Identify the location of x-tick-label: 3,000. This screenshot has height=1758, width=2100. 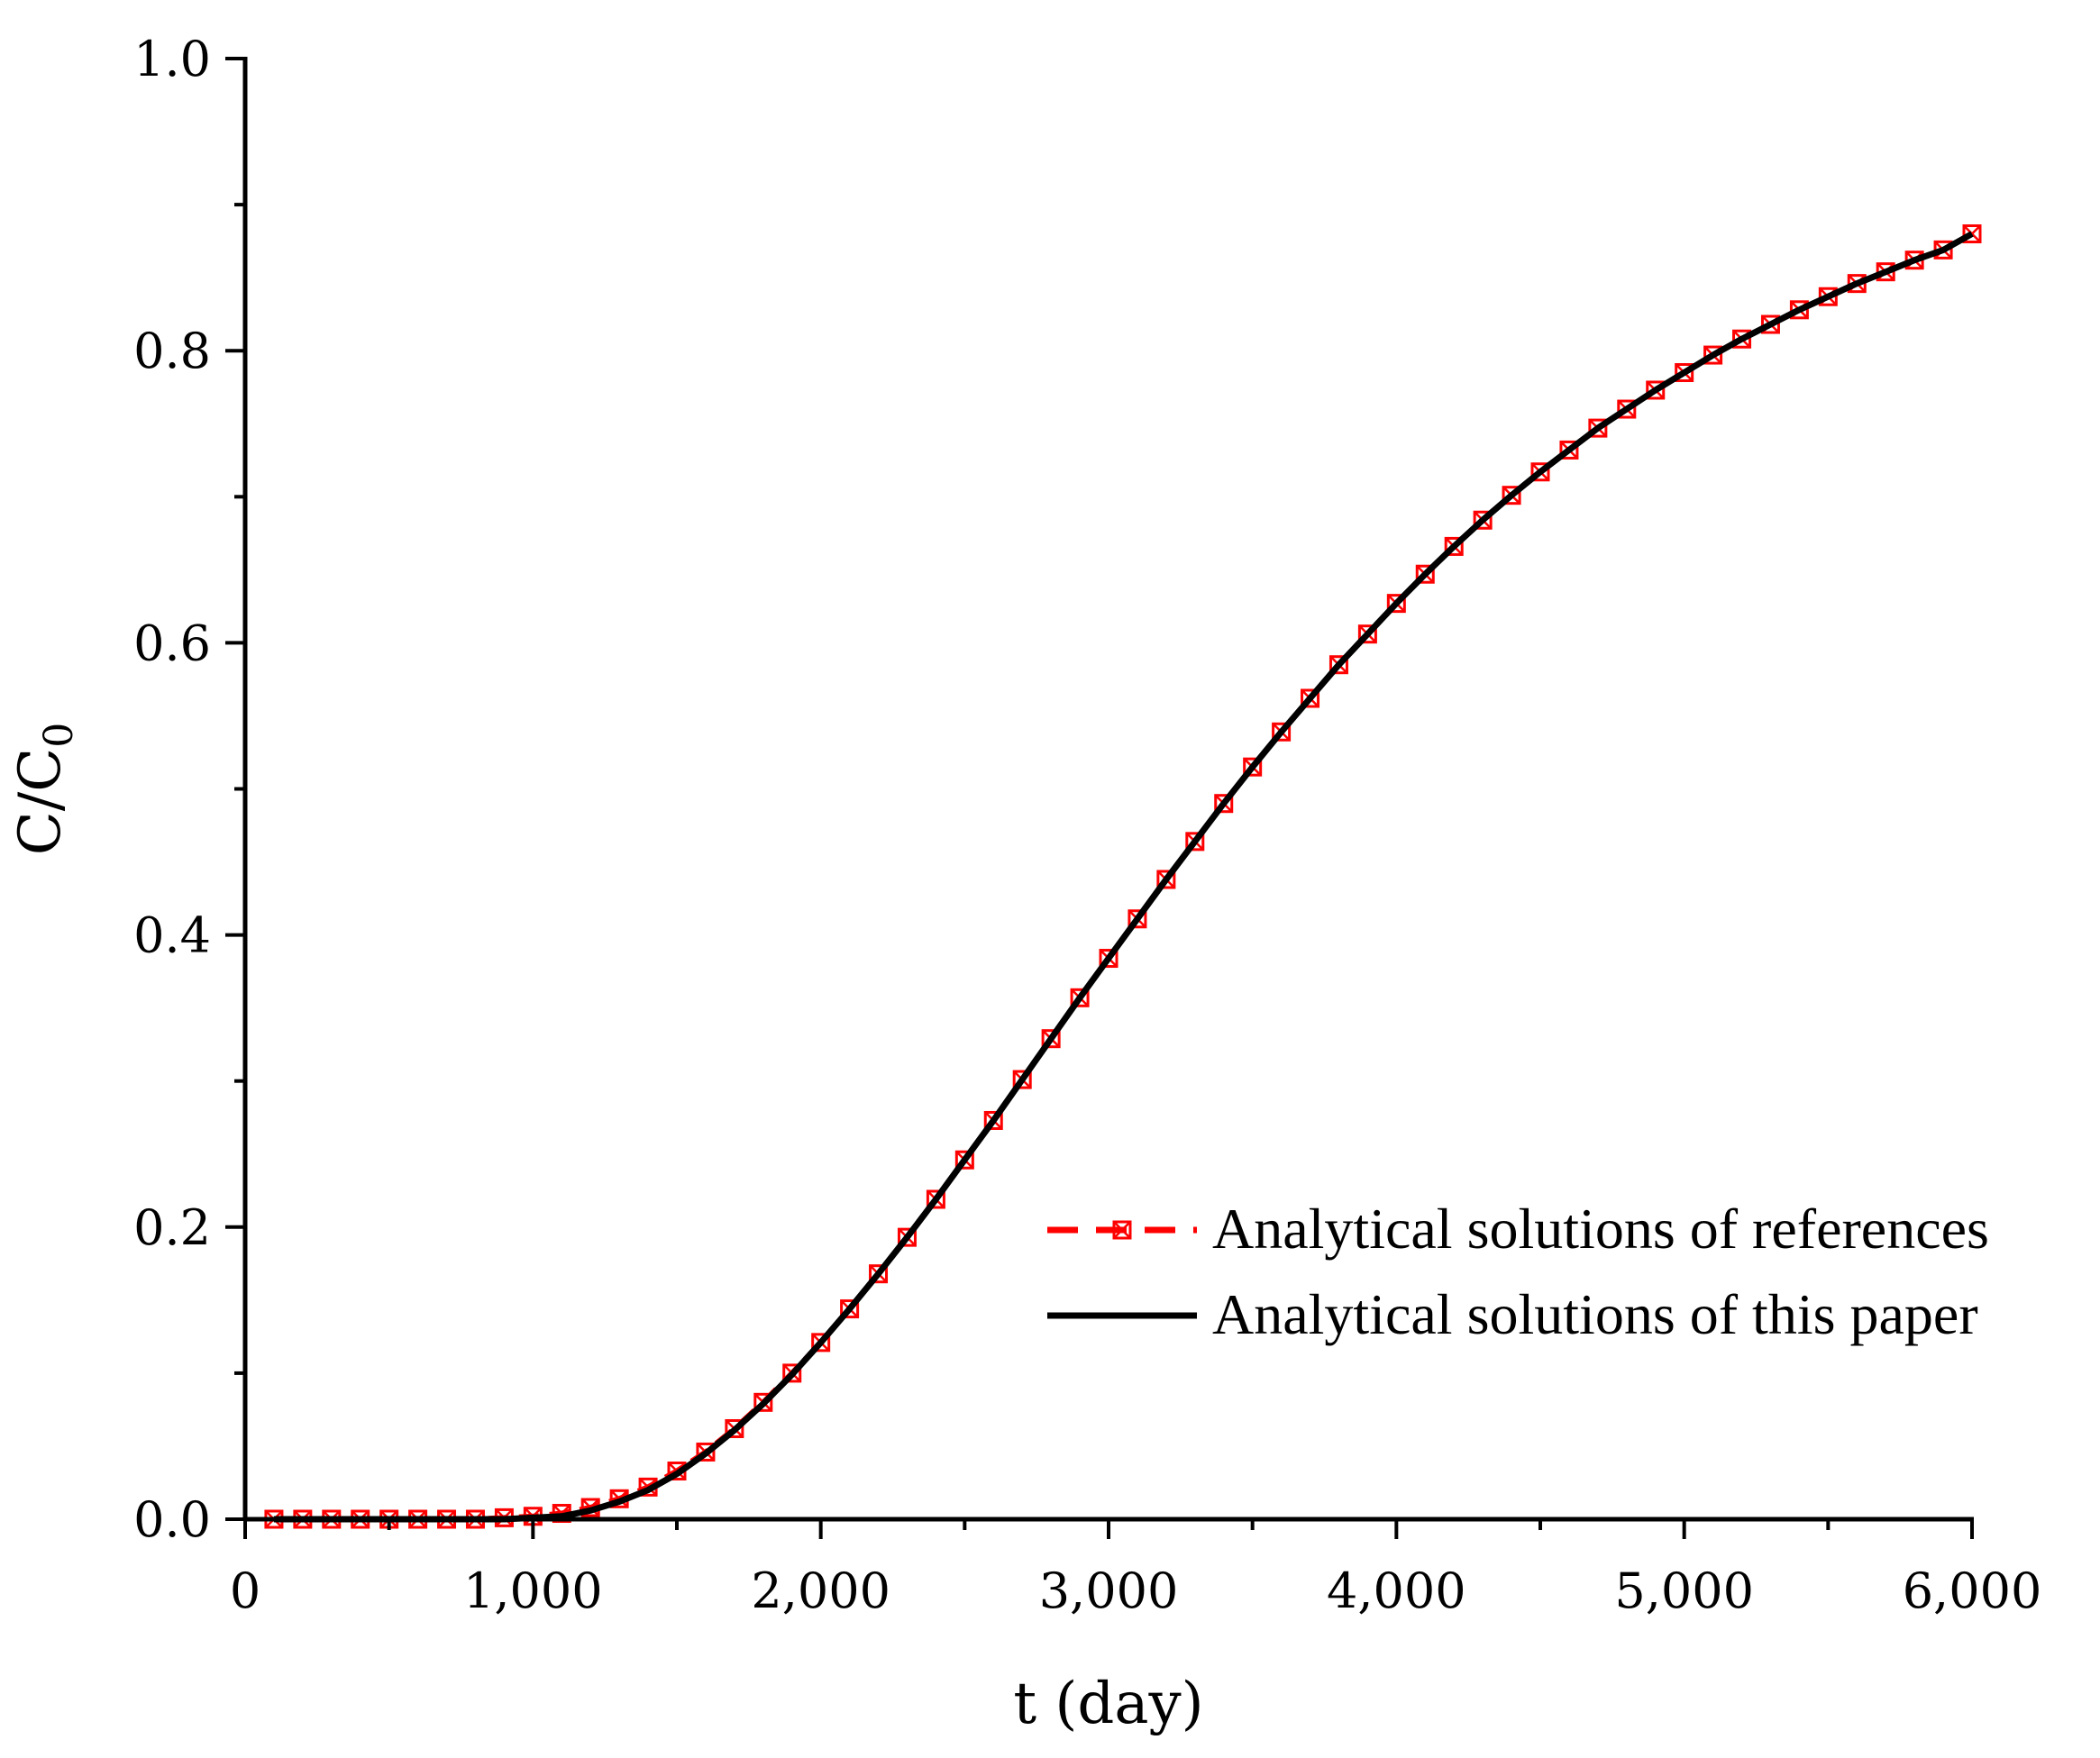
(1109, 1591).